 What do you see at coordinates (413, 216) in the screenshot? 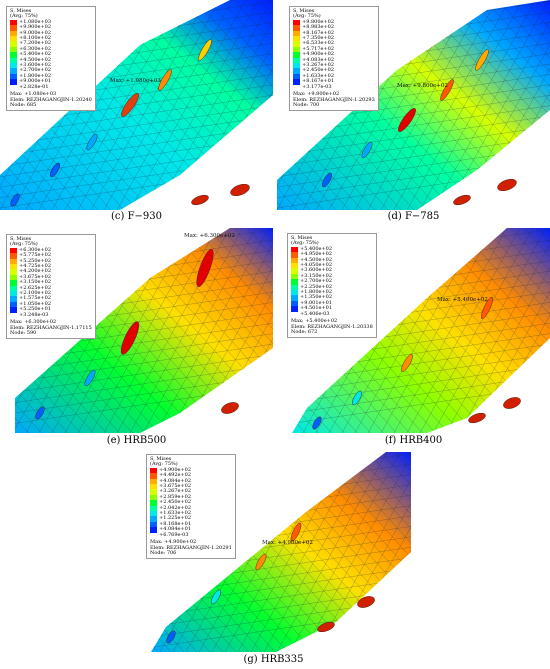
I see `caption-d: (d) F−785` at bounding box center [413, 216].